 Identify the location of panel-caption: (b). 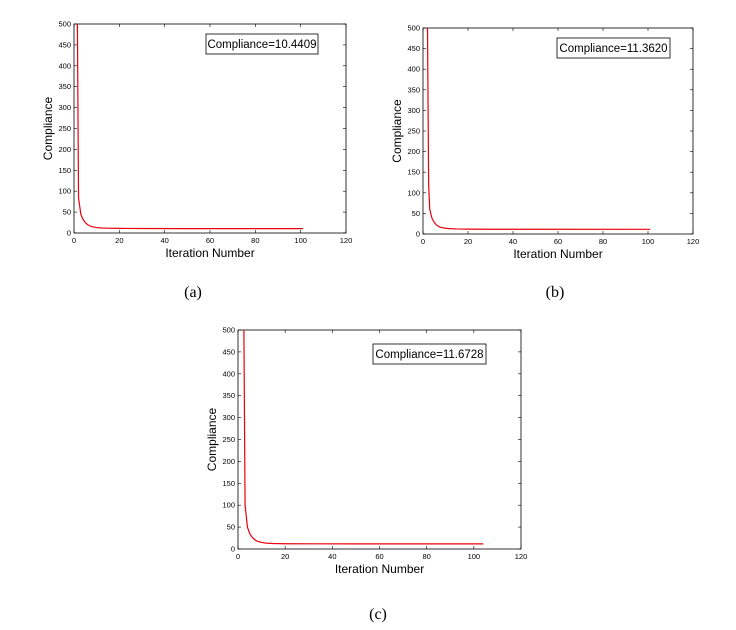
(555, 292).